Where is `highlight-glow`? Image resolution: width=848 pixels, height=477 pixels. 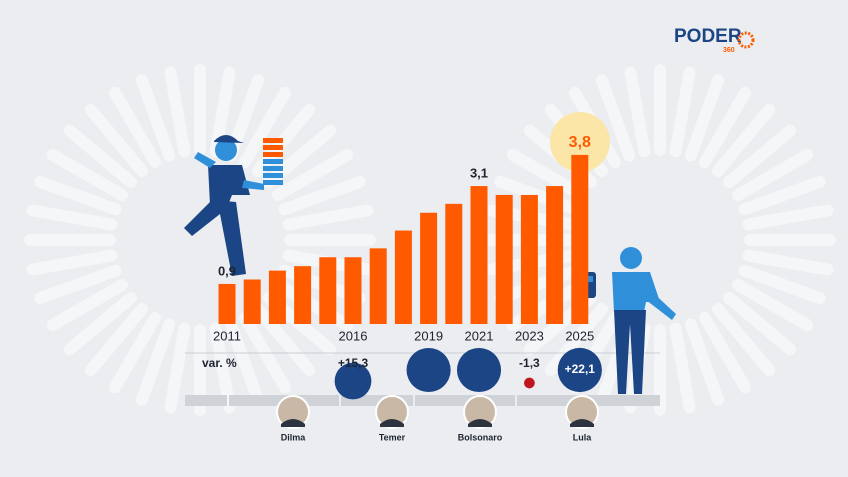 highlight-glow is located at coordinates (580, 142).